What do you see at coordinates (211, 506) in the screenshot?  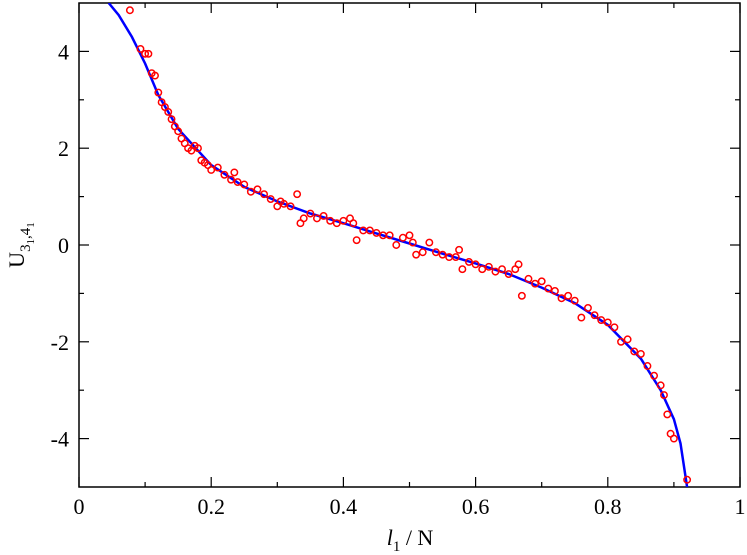 I see `x-tick-label: 0.2` at bounding box center [211, 506].